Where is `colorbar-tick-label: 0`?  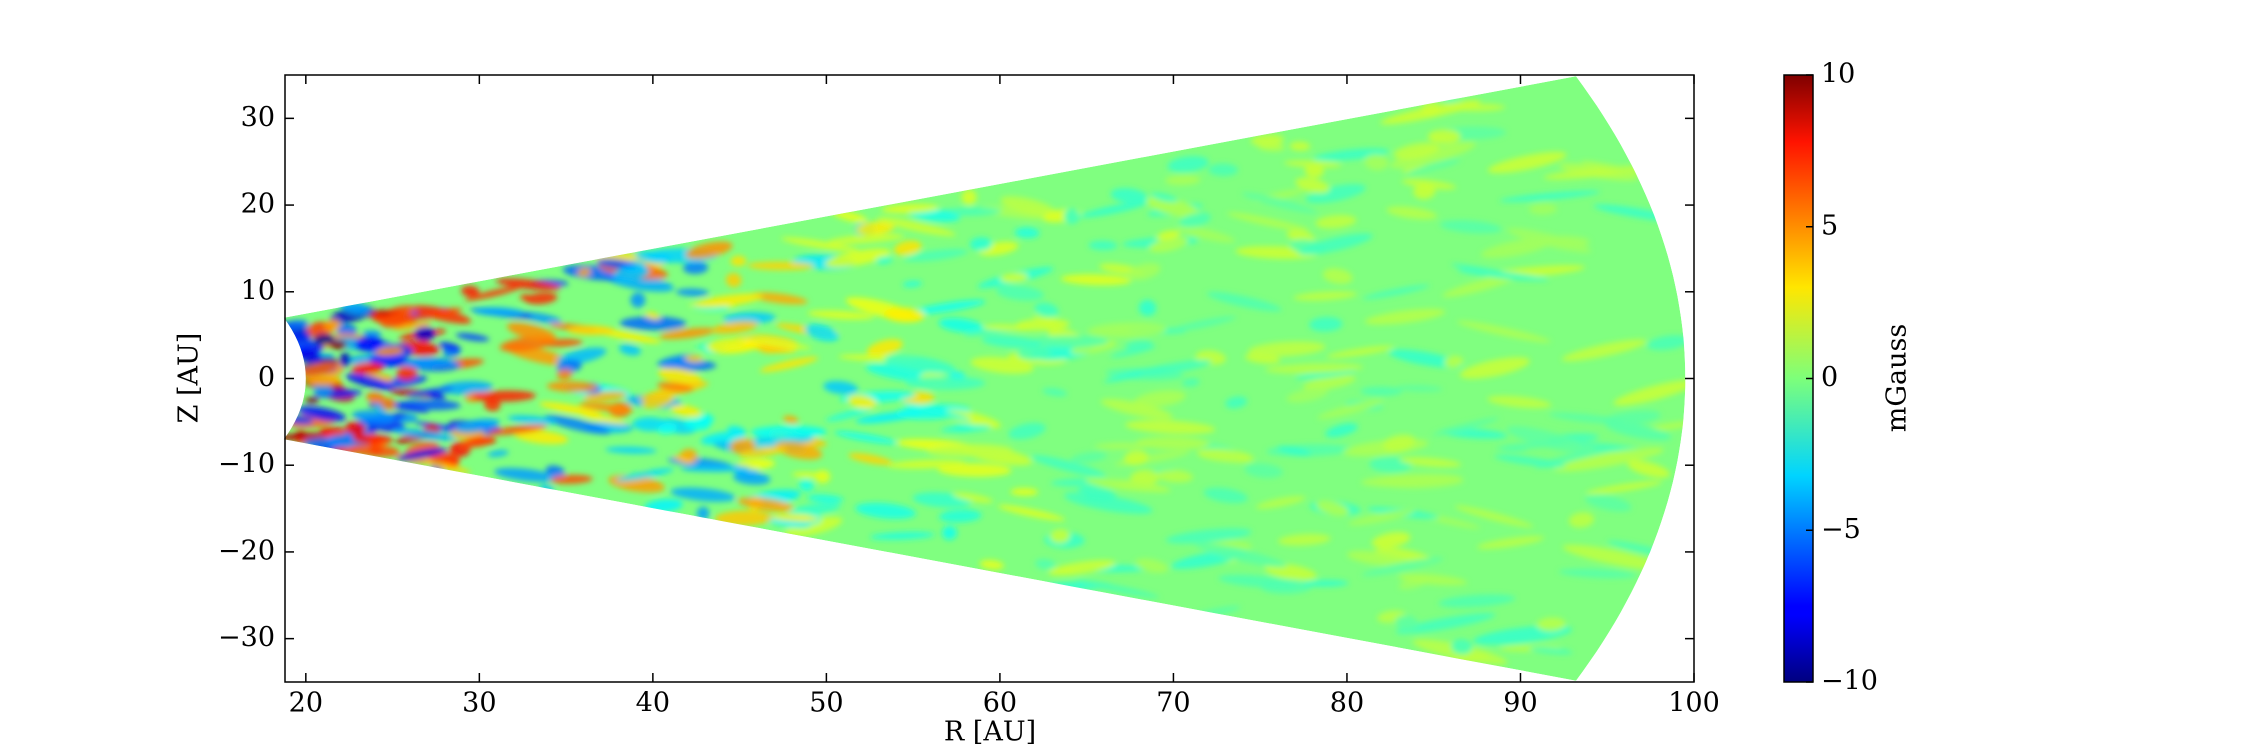 colorbar-tick-label: 0 is located at coordinates (1829, 377).